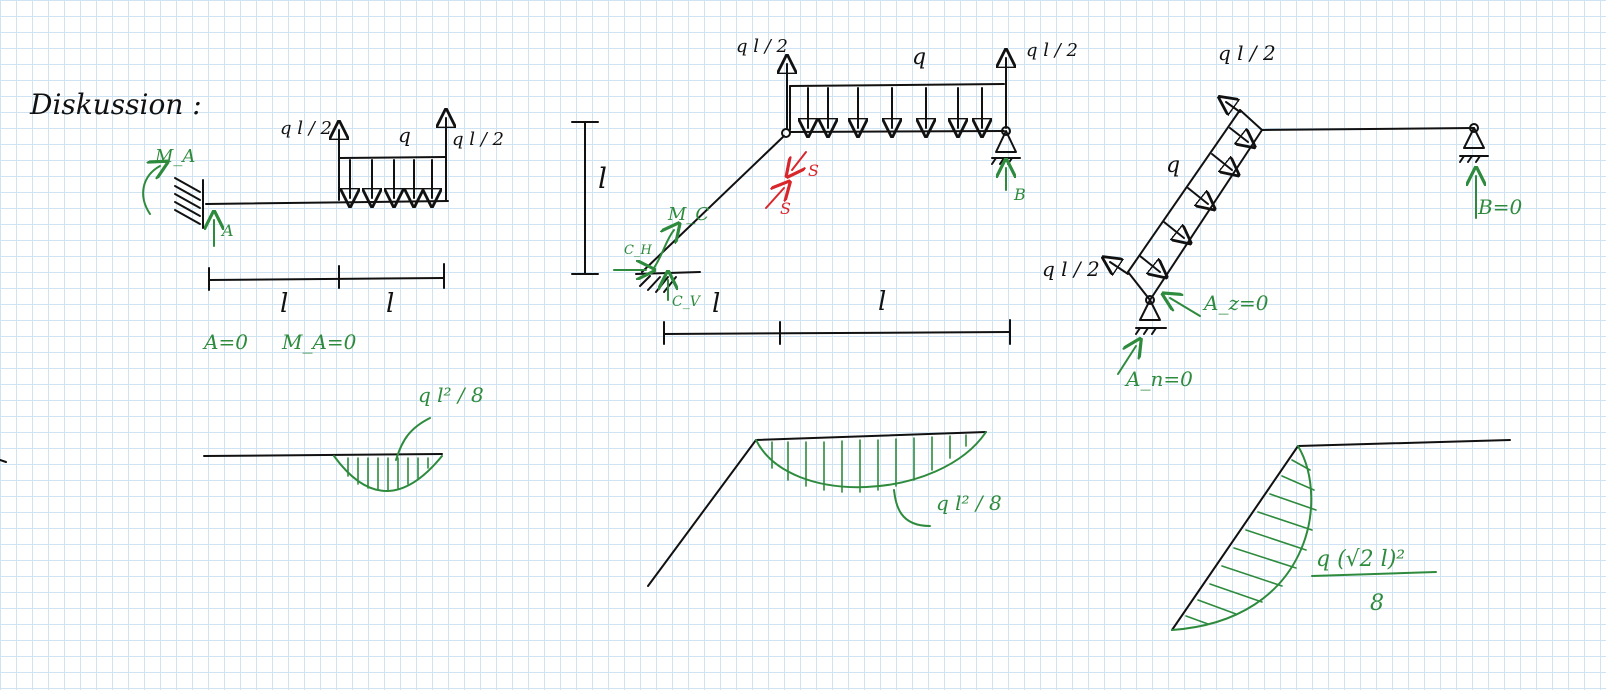  I want to click on frame2-support-C, so click(668, 273).